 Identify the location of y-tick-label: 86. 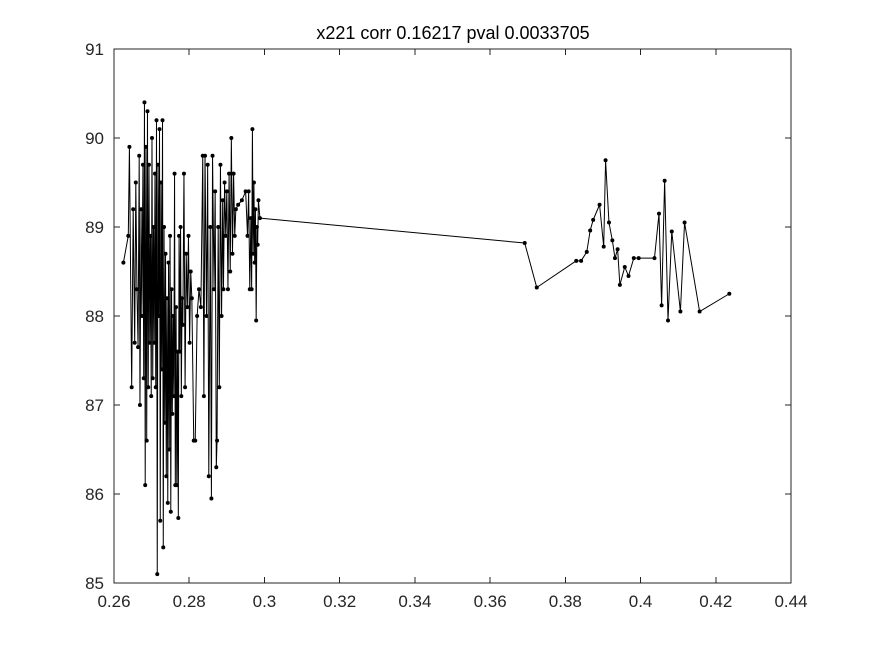
(94, 494).